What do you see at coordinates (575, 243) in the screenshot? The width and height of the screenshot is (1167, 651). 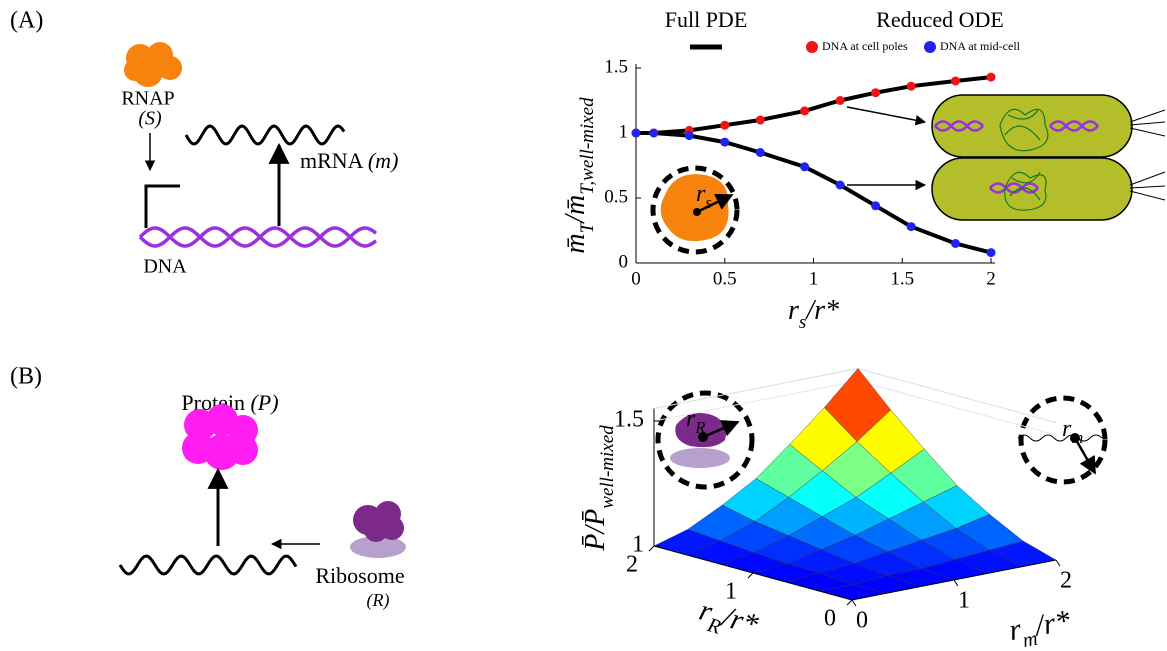 I see `y-axis-label-part: m̄` at bounding box center [575, 243].